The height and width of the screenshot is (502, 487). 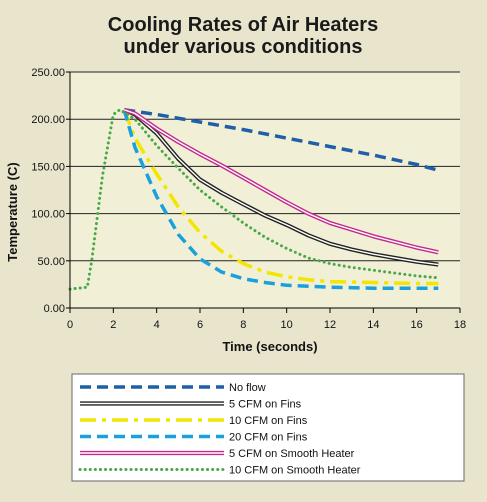 I want to click on legend-label-4: 5 CFM on Smooth Heater, so click(x=292, y=454).